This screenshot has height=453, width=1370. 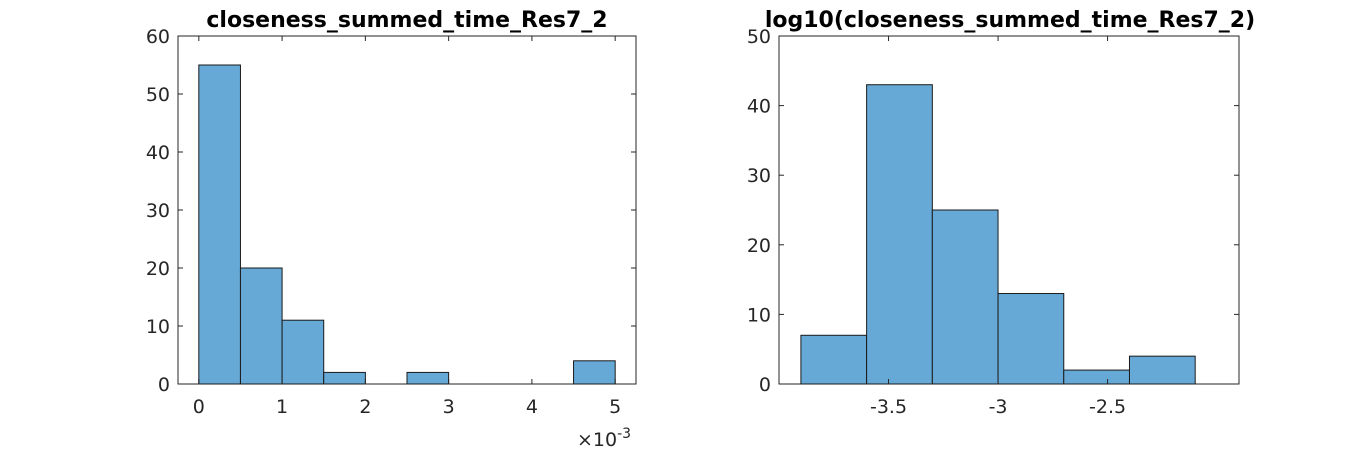 I want to click on x-exponent-base: ×10, so click(x=597, y=440).